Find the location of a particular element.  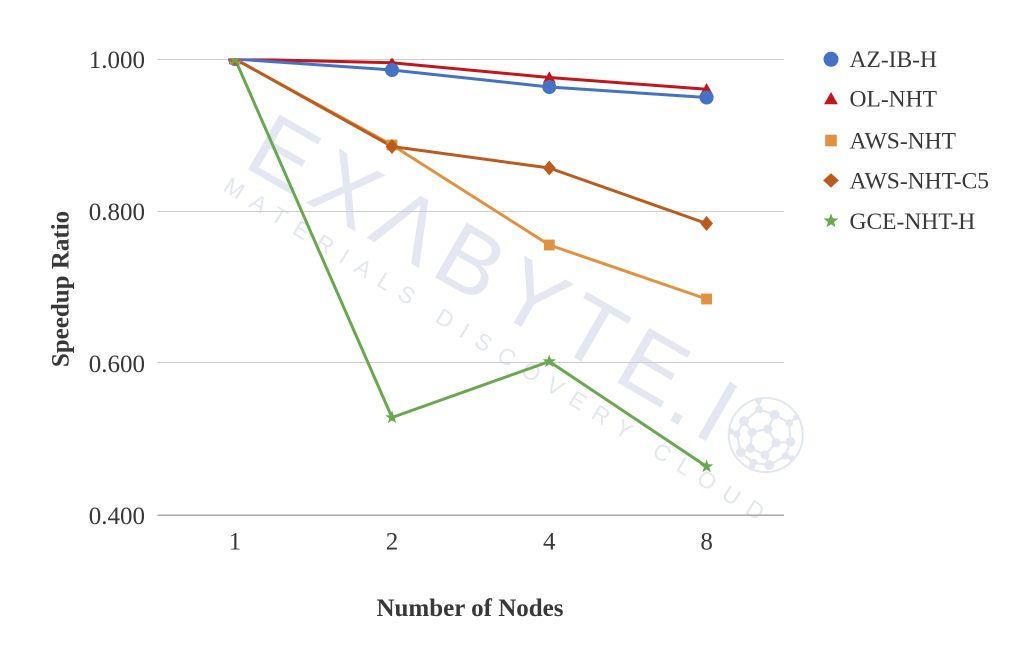

svg-text: 0.600 is located at coordinates (117, 364).